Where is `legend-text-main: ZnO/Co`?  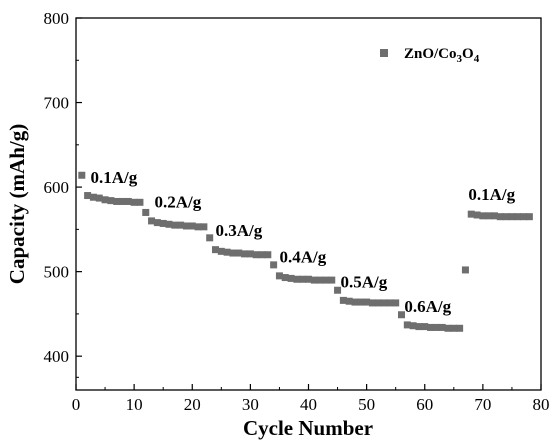
legend-text-main: ZnO/Co is located at coordinates (430, 54).